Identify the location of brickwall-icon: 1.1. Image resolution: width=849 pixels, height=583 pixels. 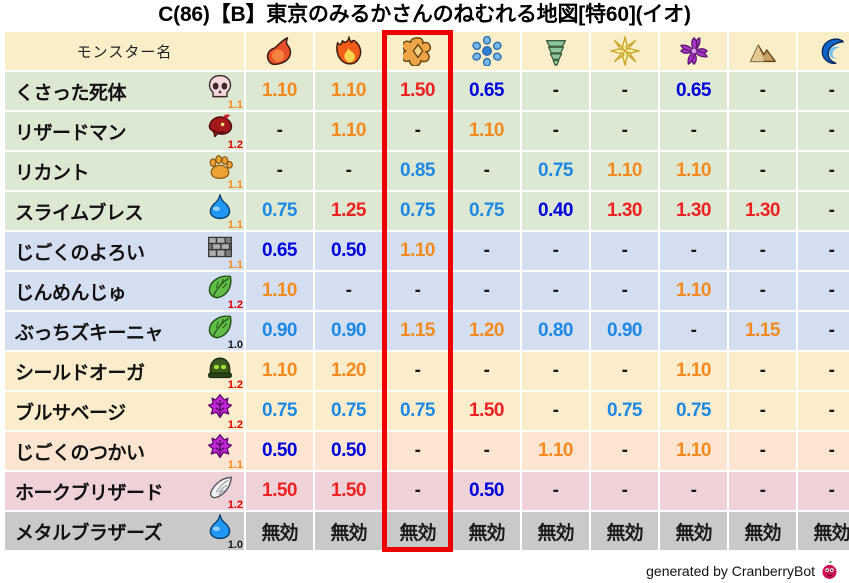
(224, 251).